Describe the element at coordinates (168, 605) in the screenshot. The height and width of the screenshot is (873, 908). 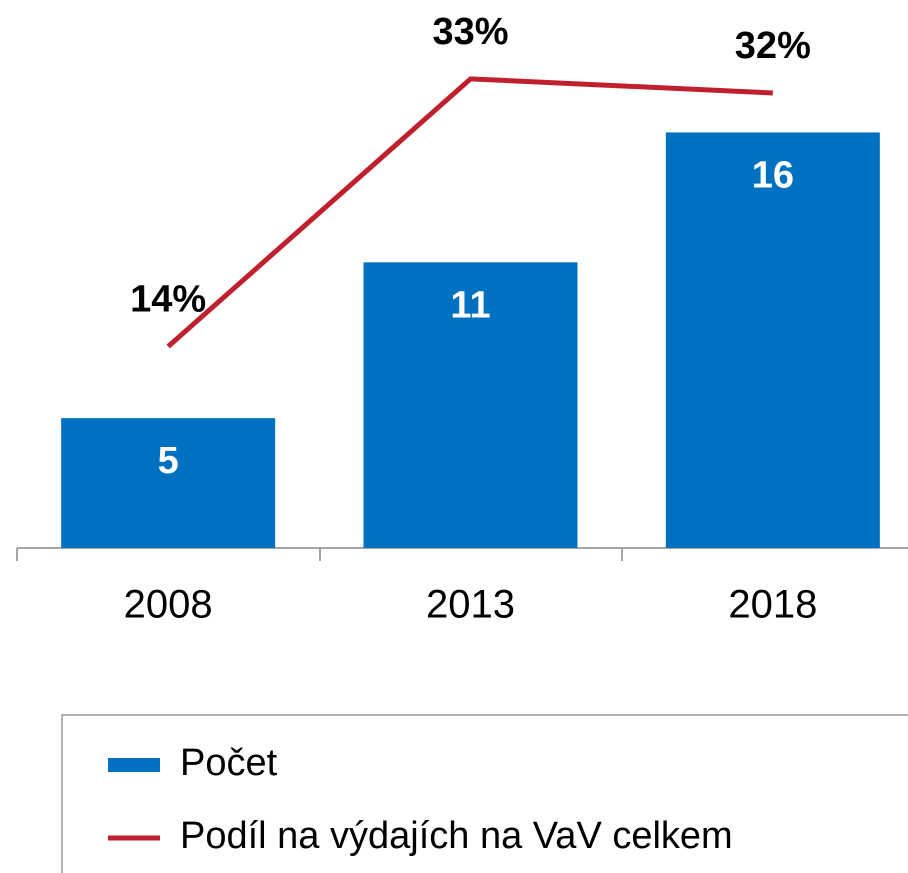
I see `x-tick-label: 2008` at that location.